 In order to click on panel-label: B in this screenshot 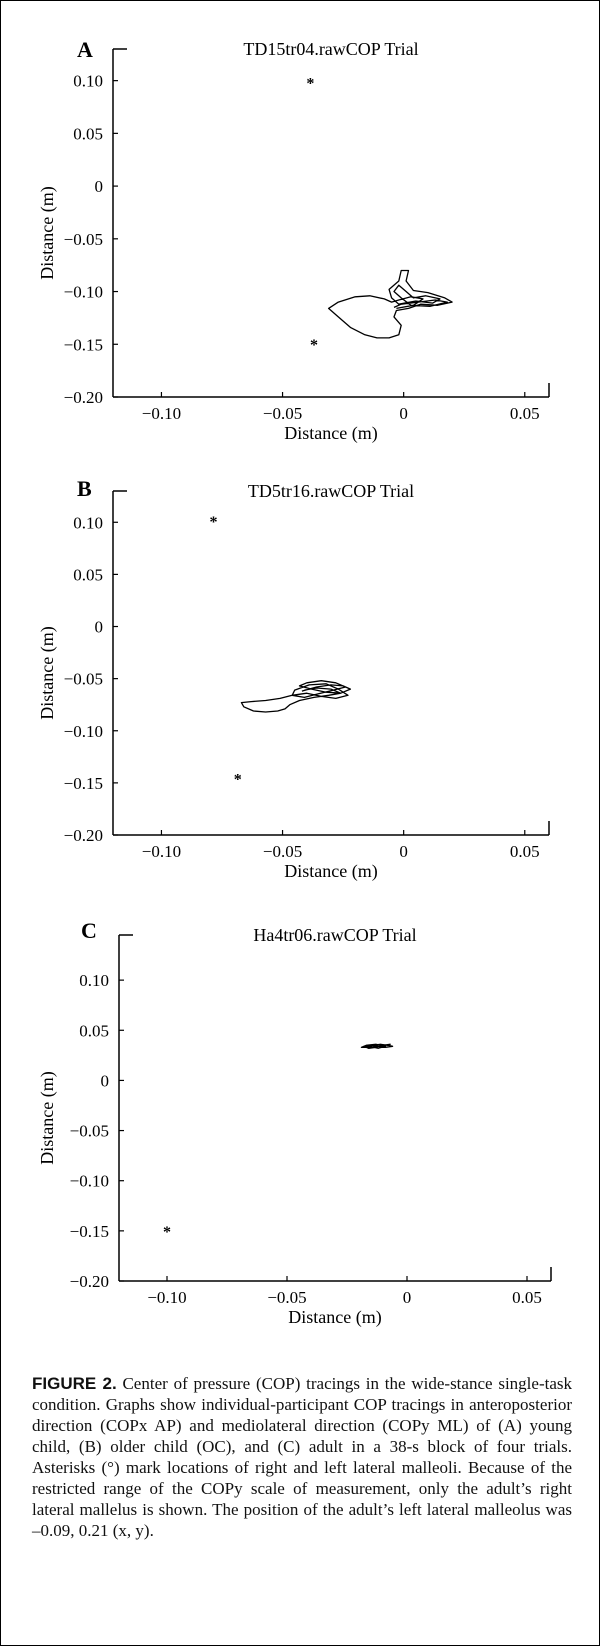, I will do `click(84, 488)`.